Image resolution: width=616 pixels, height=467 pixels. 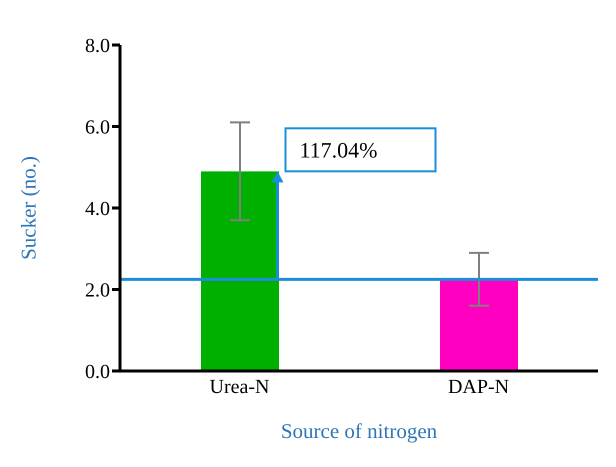 I want to click on y-tick-label: 0.0, so click(x=97, y=372).